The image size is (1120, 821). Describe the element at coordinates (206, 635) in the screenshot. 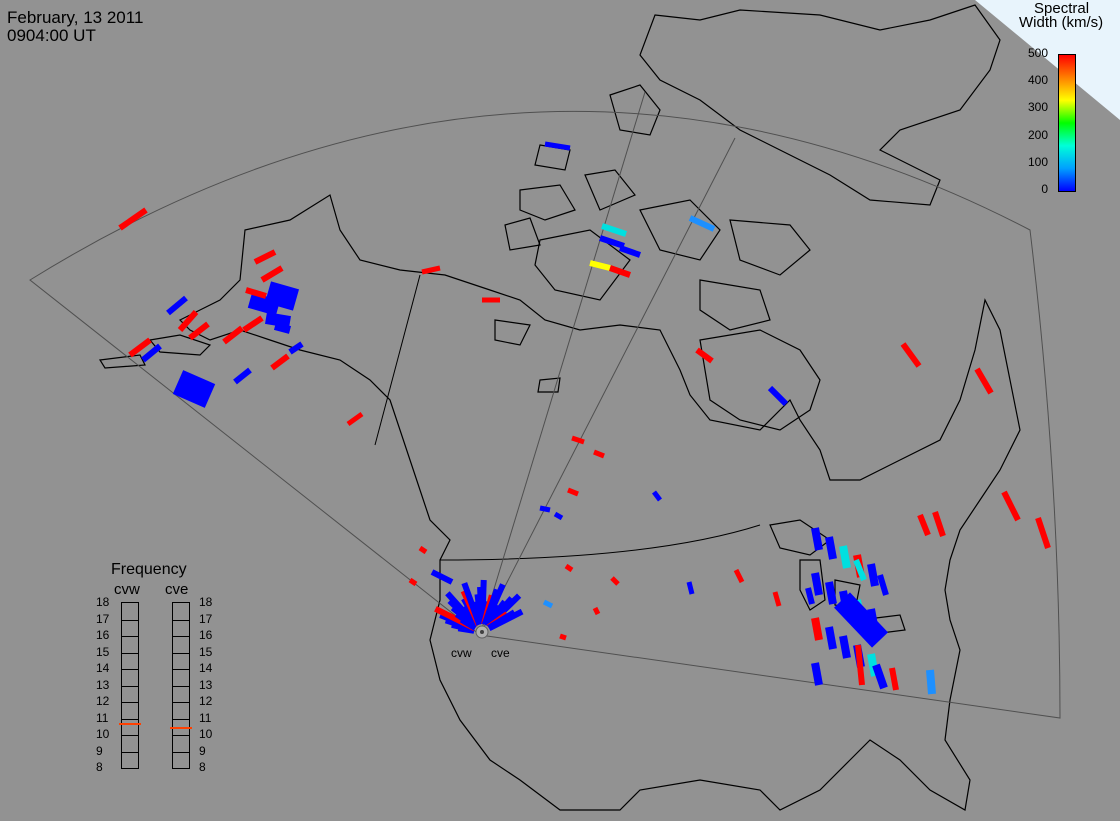

I see `frequency-tick-right: 16` at that location.